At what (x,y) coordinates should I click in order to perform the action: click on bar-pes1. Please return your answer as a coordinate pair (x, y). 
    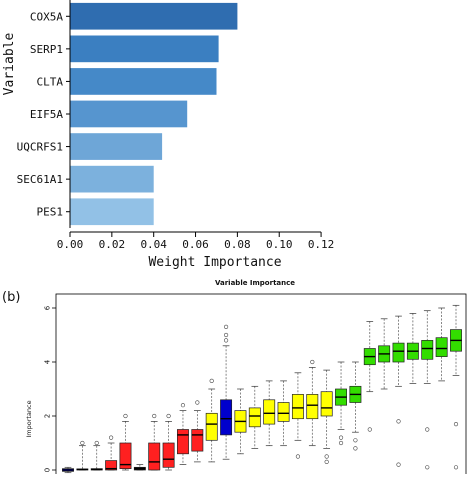
    Looking at the image, I should click on (112, 212).